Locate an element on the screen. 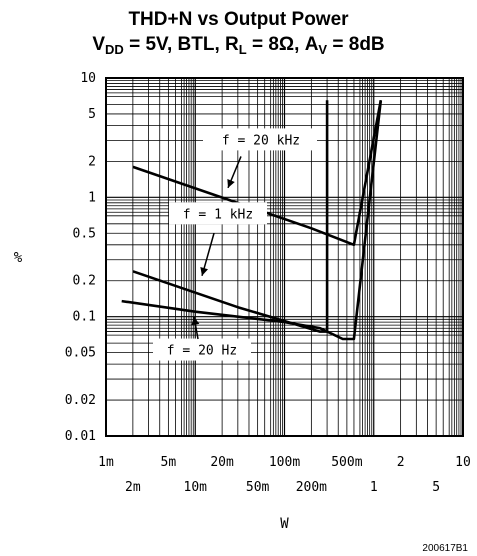  series-labels: f = 20 kHz f = 1 kHz f = 20 Hz is located at coordinates (235, 244).